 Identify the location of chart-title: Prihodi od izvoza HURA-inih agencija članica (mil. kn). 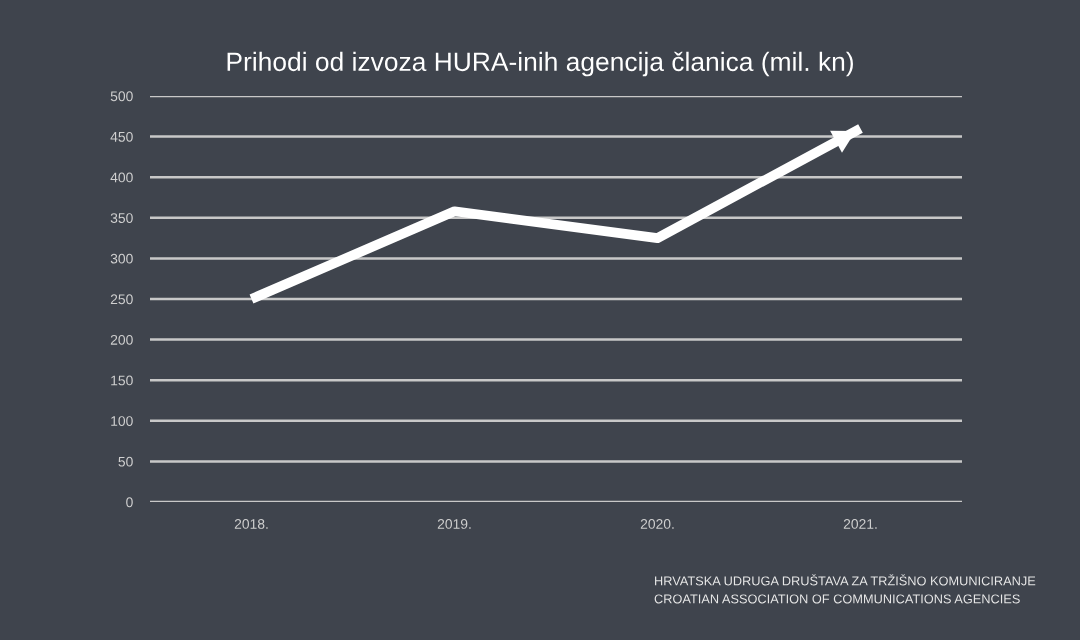
(540, 64).